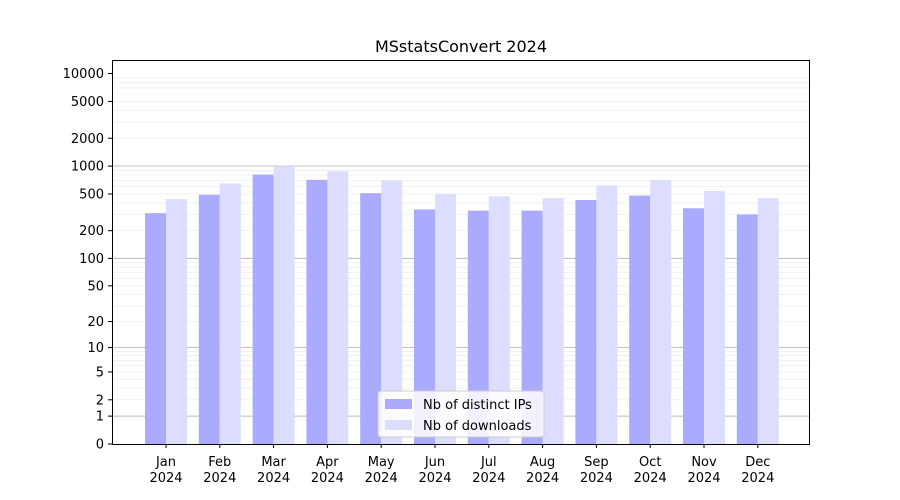  What do you see at coordinates (100, 372) in the screenshot?
I see `y-tick-label: 5` at bounding box center [100, 372].